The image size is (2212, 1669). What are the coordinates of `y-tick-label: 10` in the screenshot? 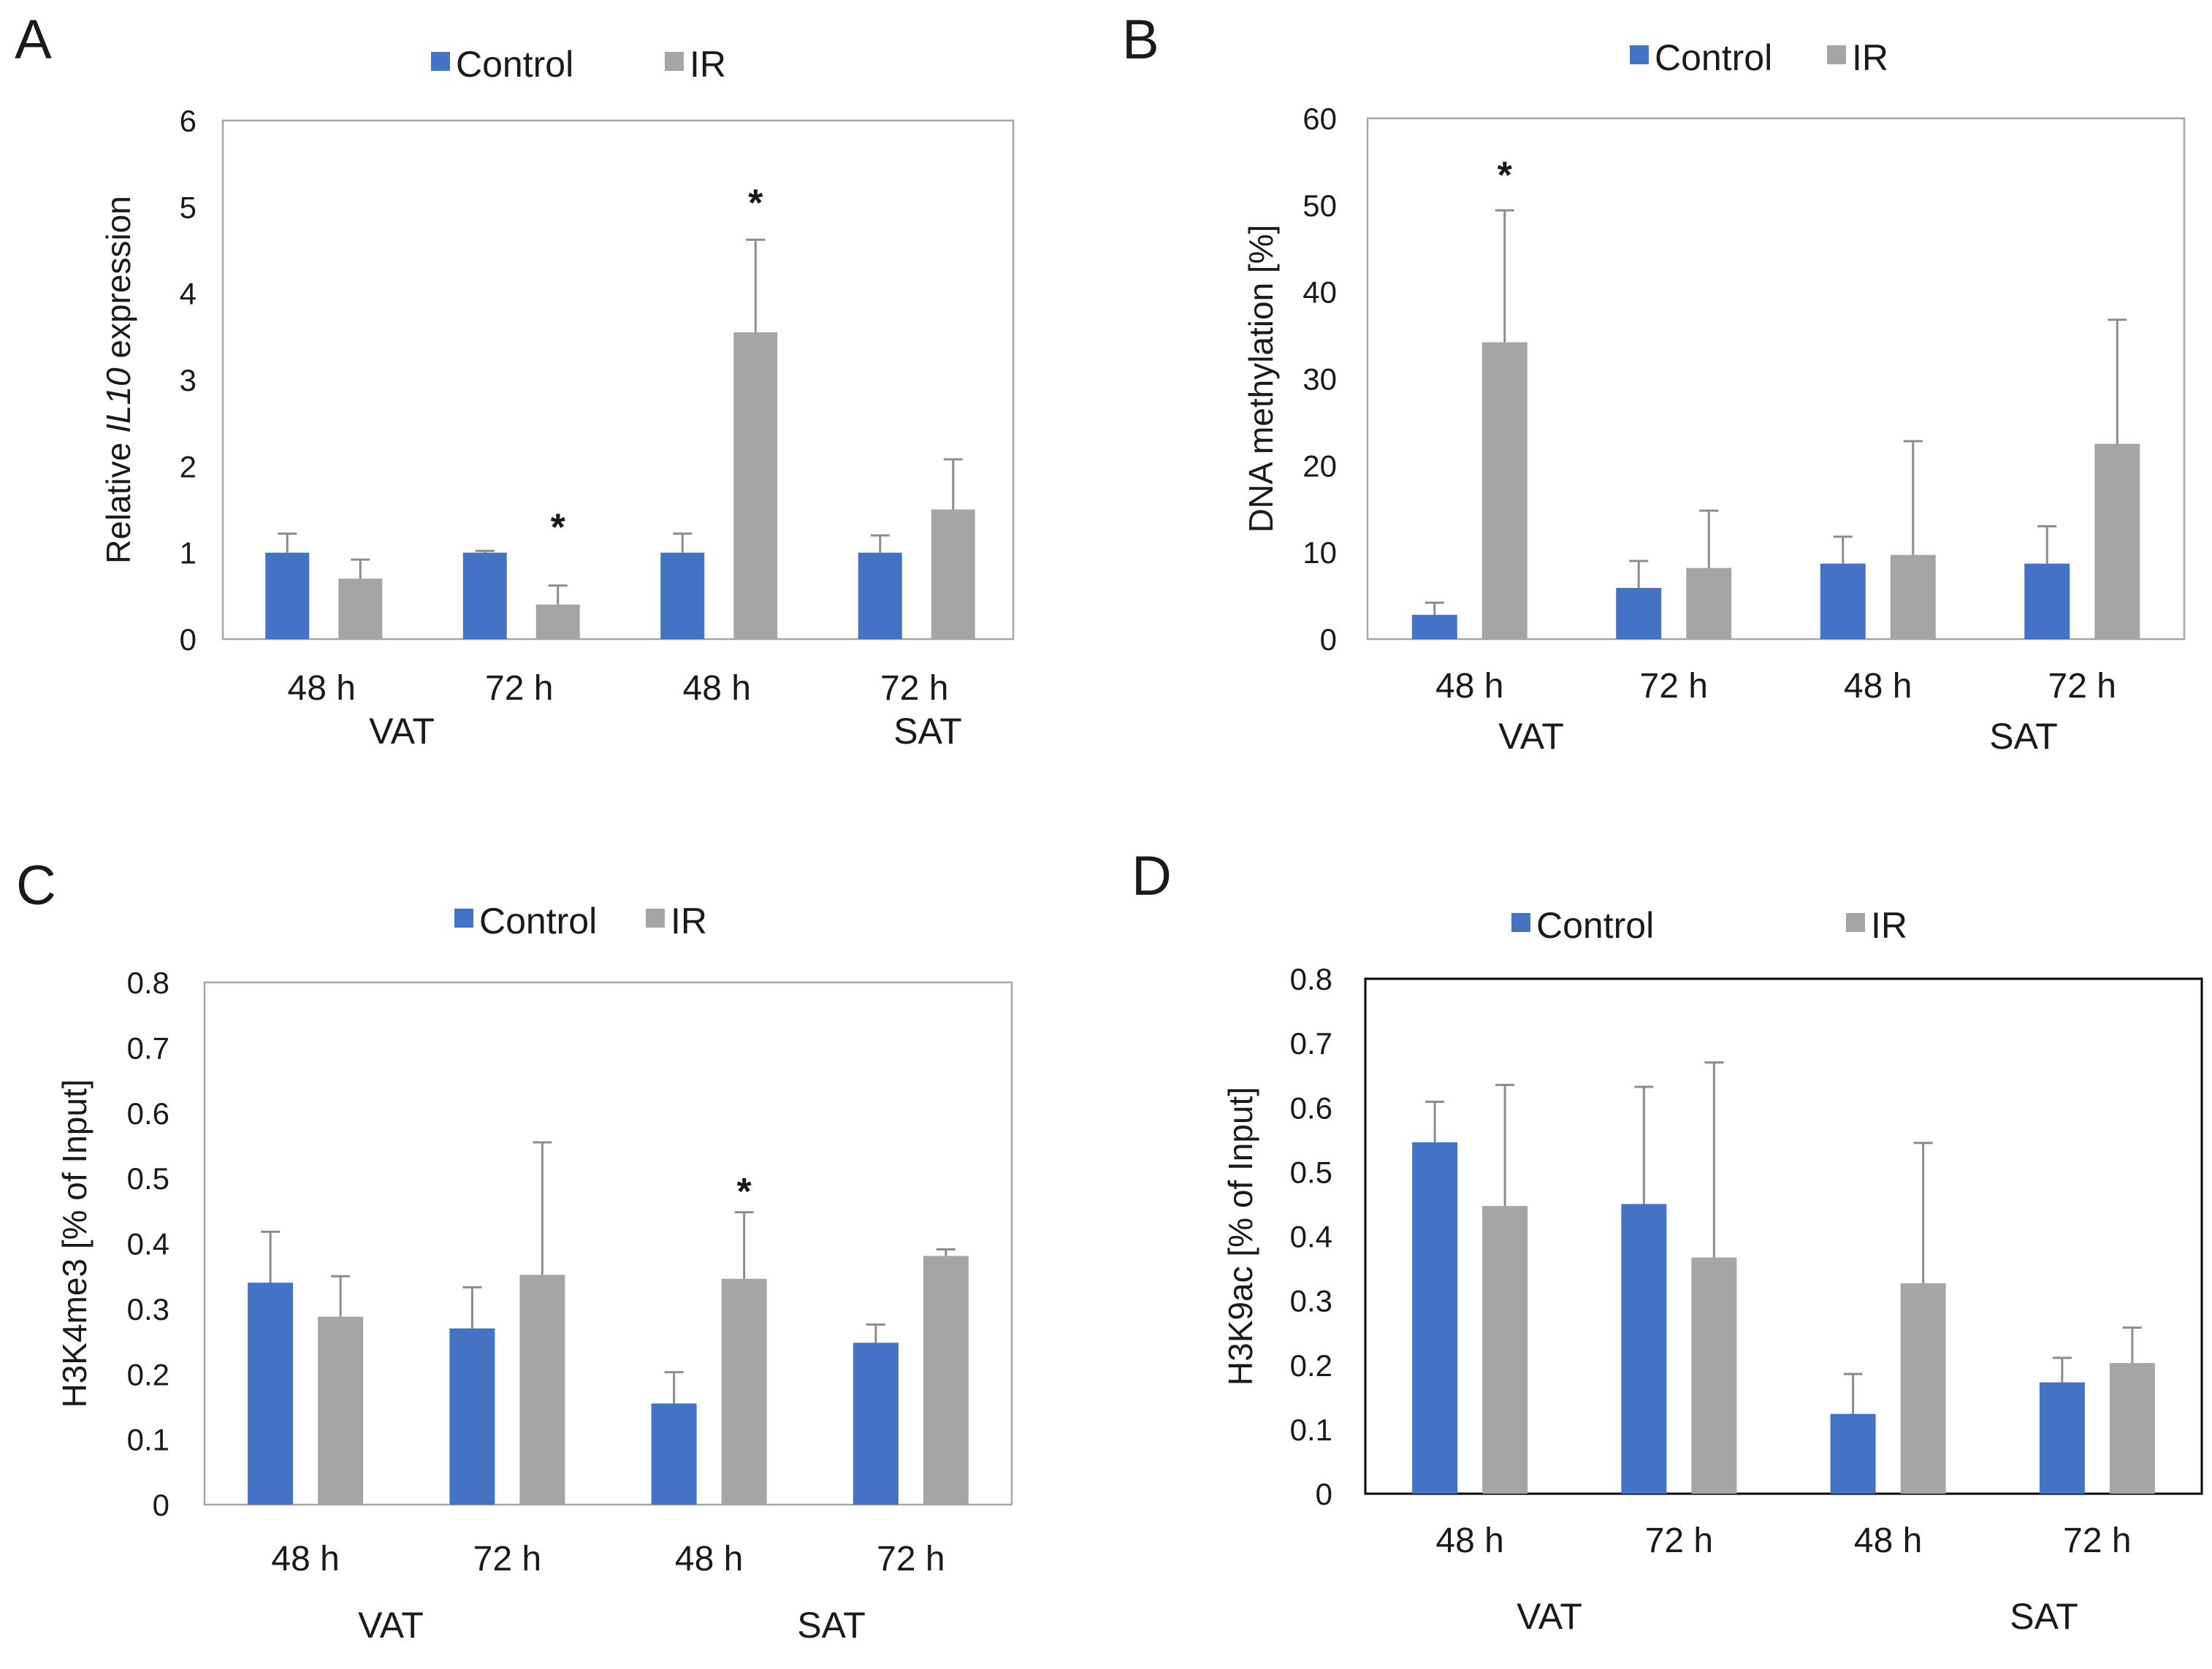 It's located at (1320, 552).